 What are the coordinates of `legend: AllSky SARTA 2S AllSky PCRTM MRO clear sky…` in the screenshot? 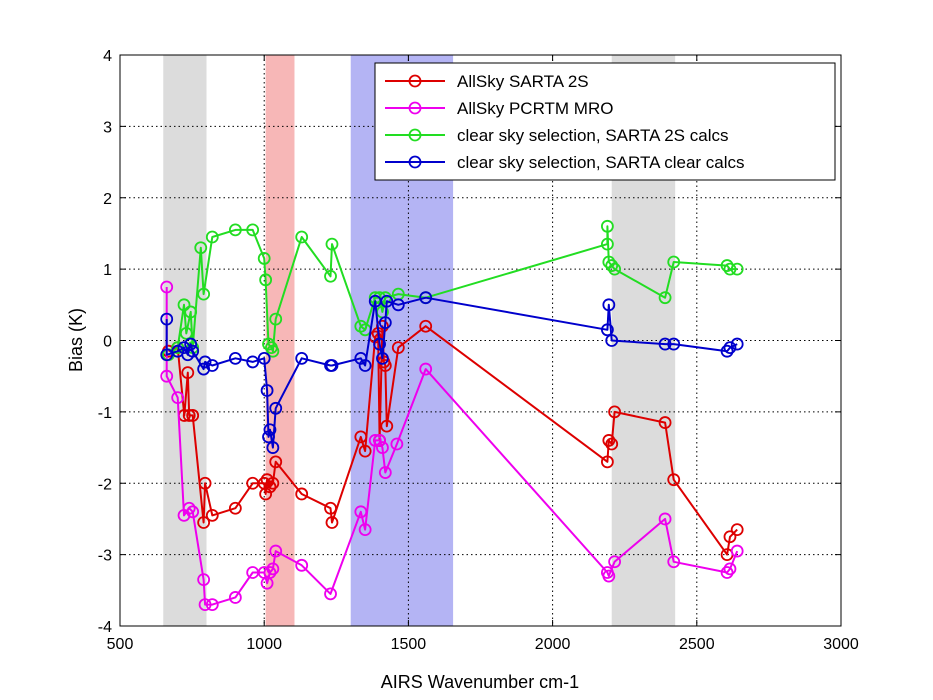 It's located at (605, 121).